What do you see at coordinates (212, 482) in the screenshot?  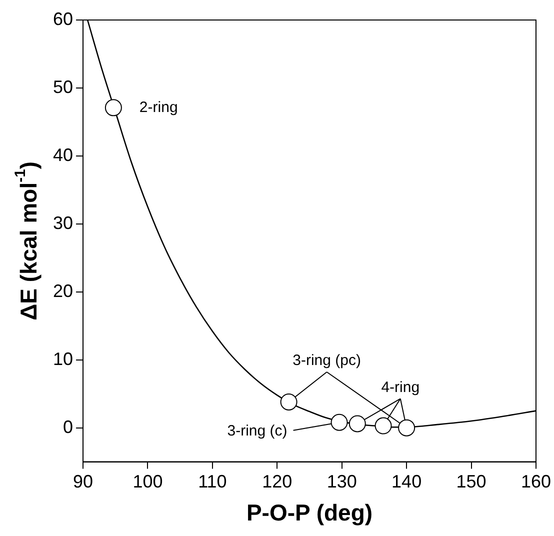 I see `x-tick-label: 110` at bounding box center [212, 482].